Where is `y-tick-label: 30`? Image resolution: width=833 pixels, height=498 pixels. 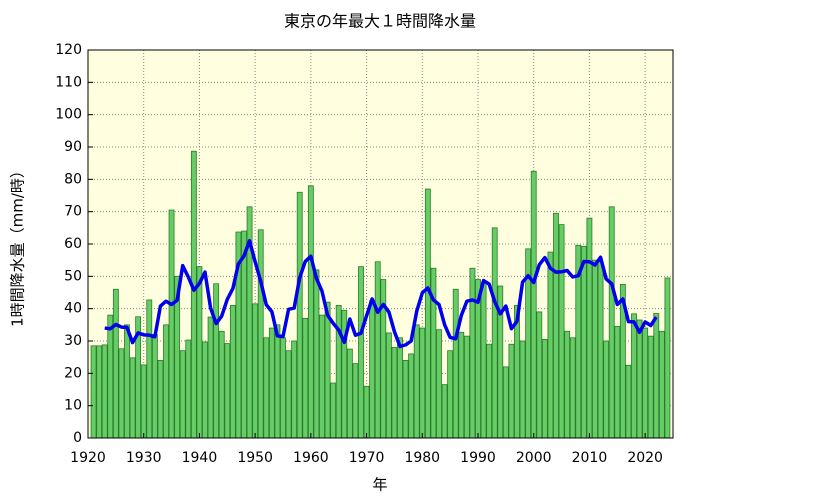 y-tick-label: 30 is located at coordinates (73, 341).